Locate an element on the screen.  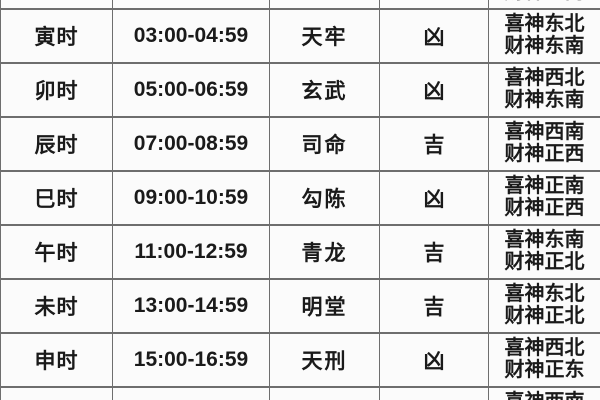
cell-time-range: 05:00-06:59 is located at coordinates (191, 90).